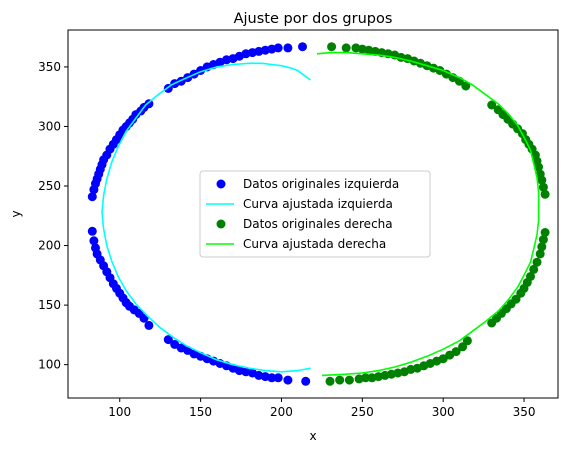 The height and width of the screenshot is (453, 571). Describe the element at coordinates (49, 67) in the screenshot. I see `y-tick-label: 350` at that location.